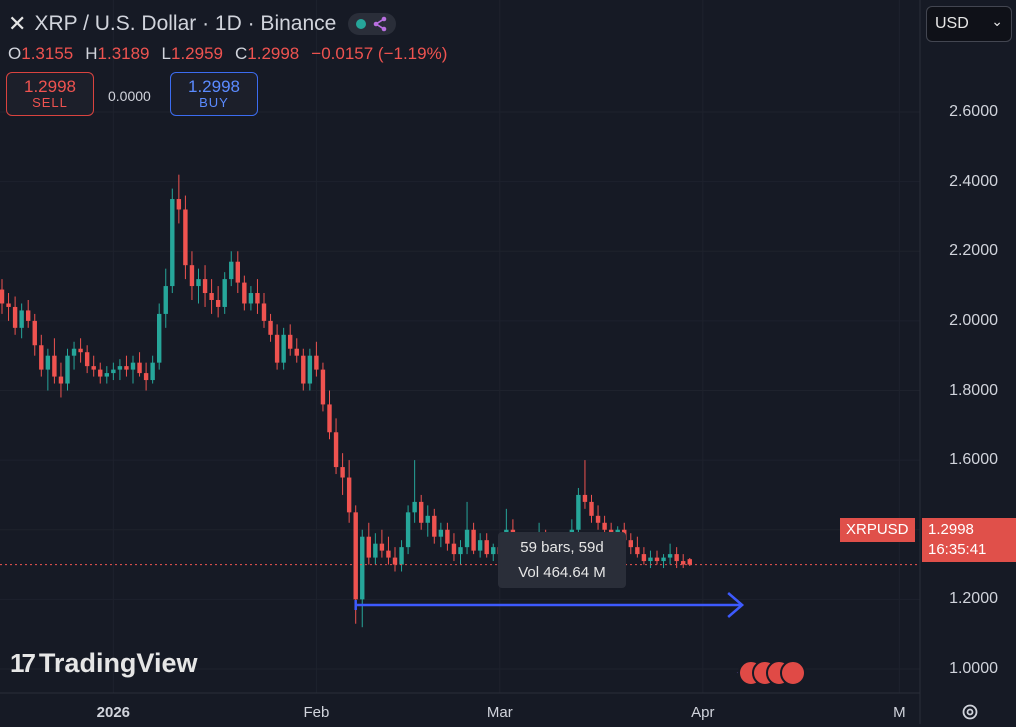  What do you see at coordinates (771, 673) in the screenshot?
I see `economic-events-marker: ✦` at bounding box center [771, 673].